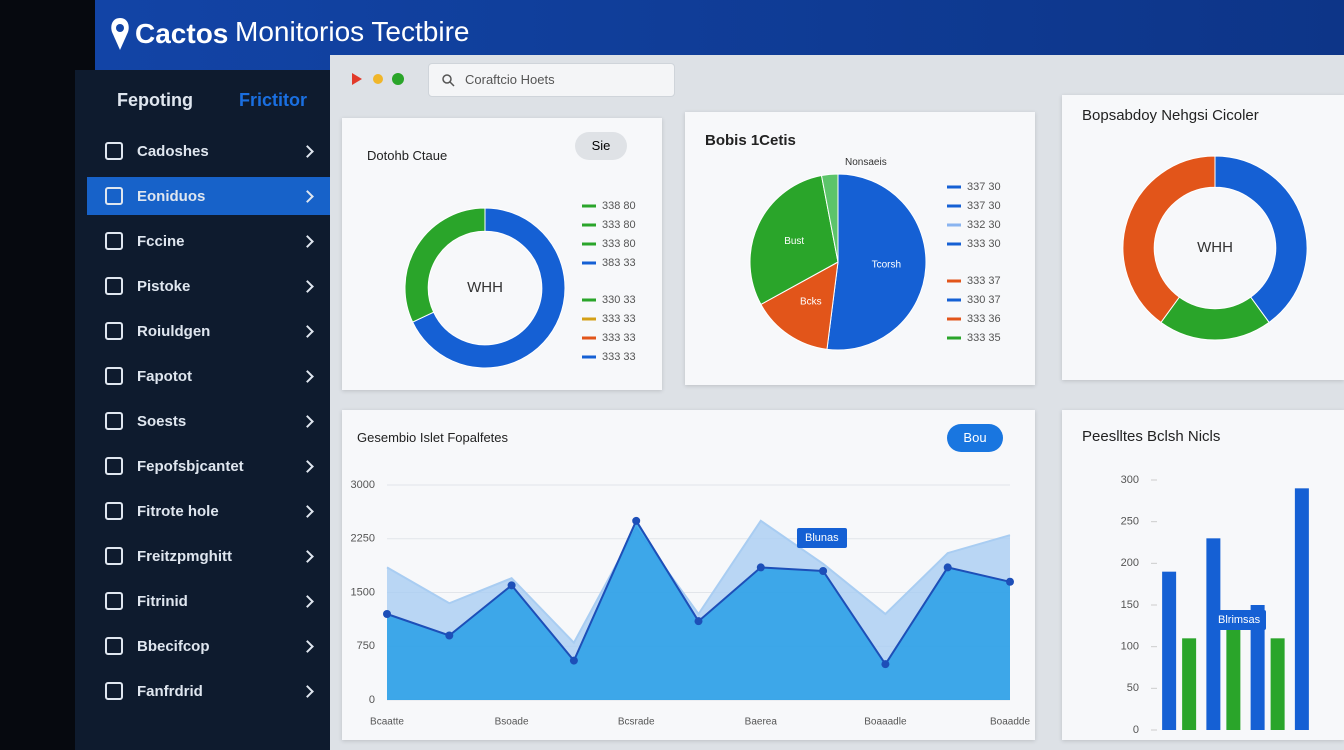 Image resolution: width=1344 pixels, height=750 pixels. What do you see at coordinates (363, 539) in the screenshot?
I see `y-tick-label: 2250` at bounding box center [363, 539].